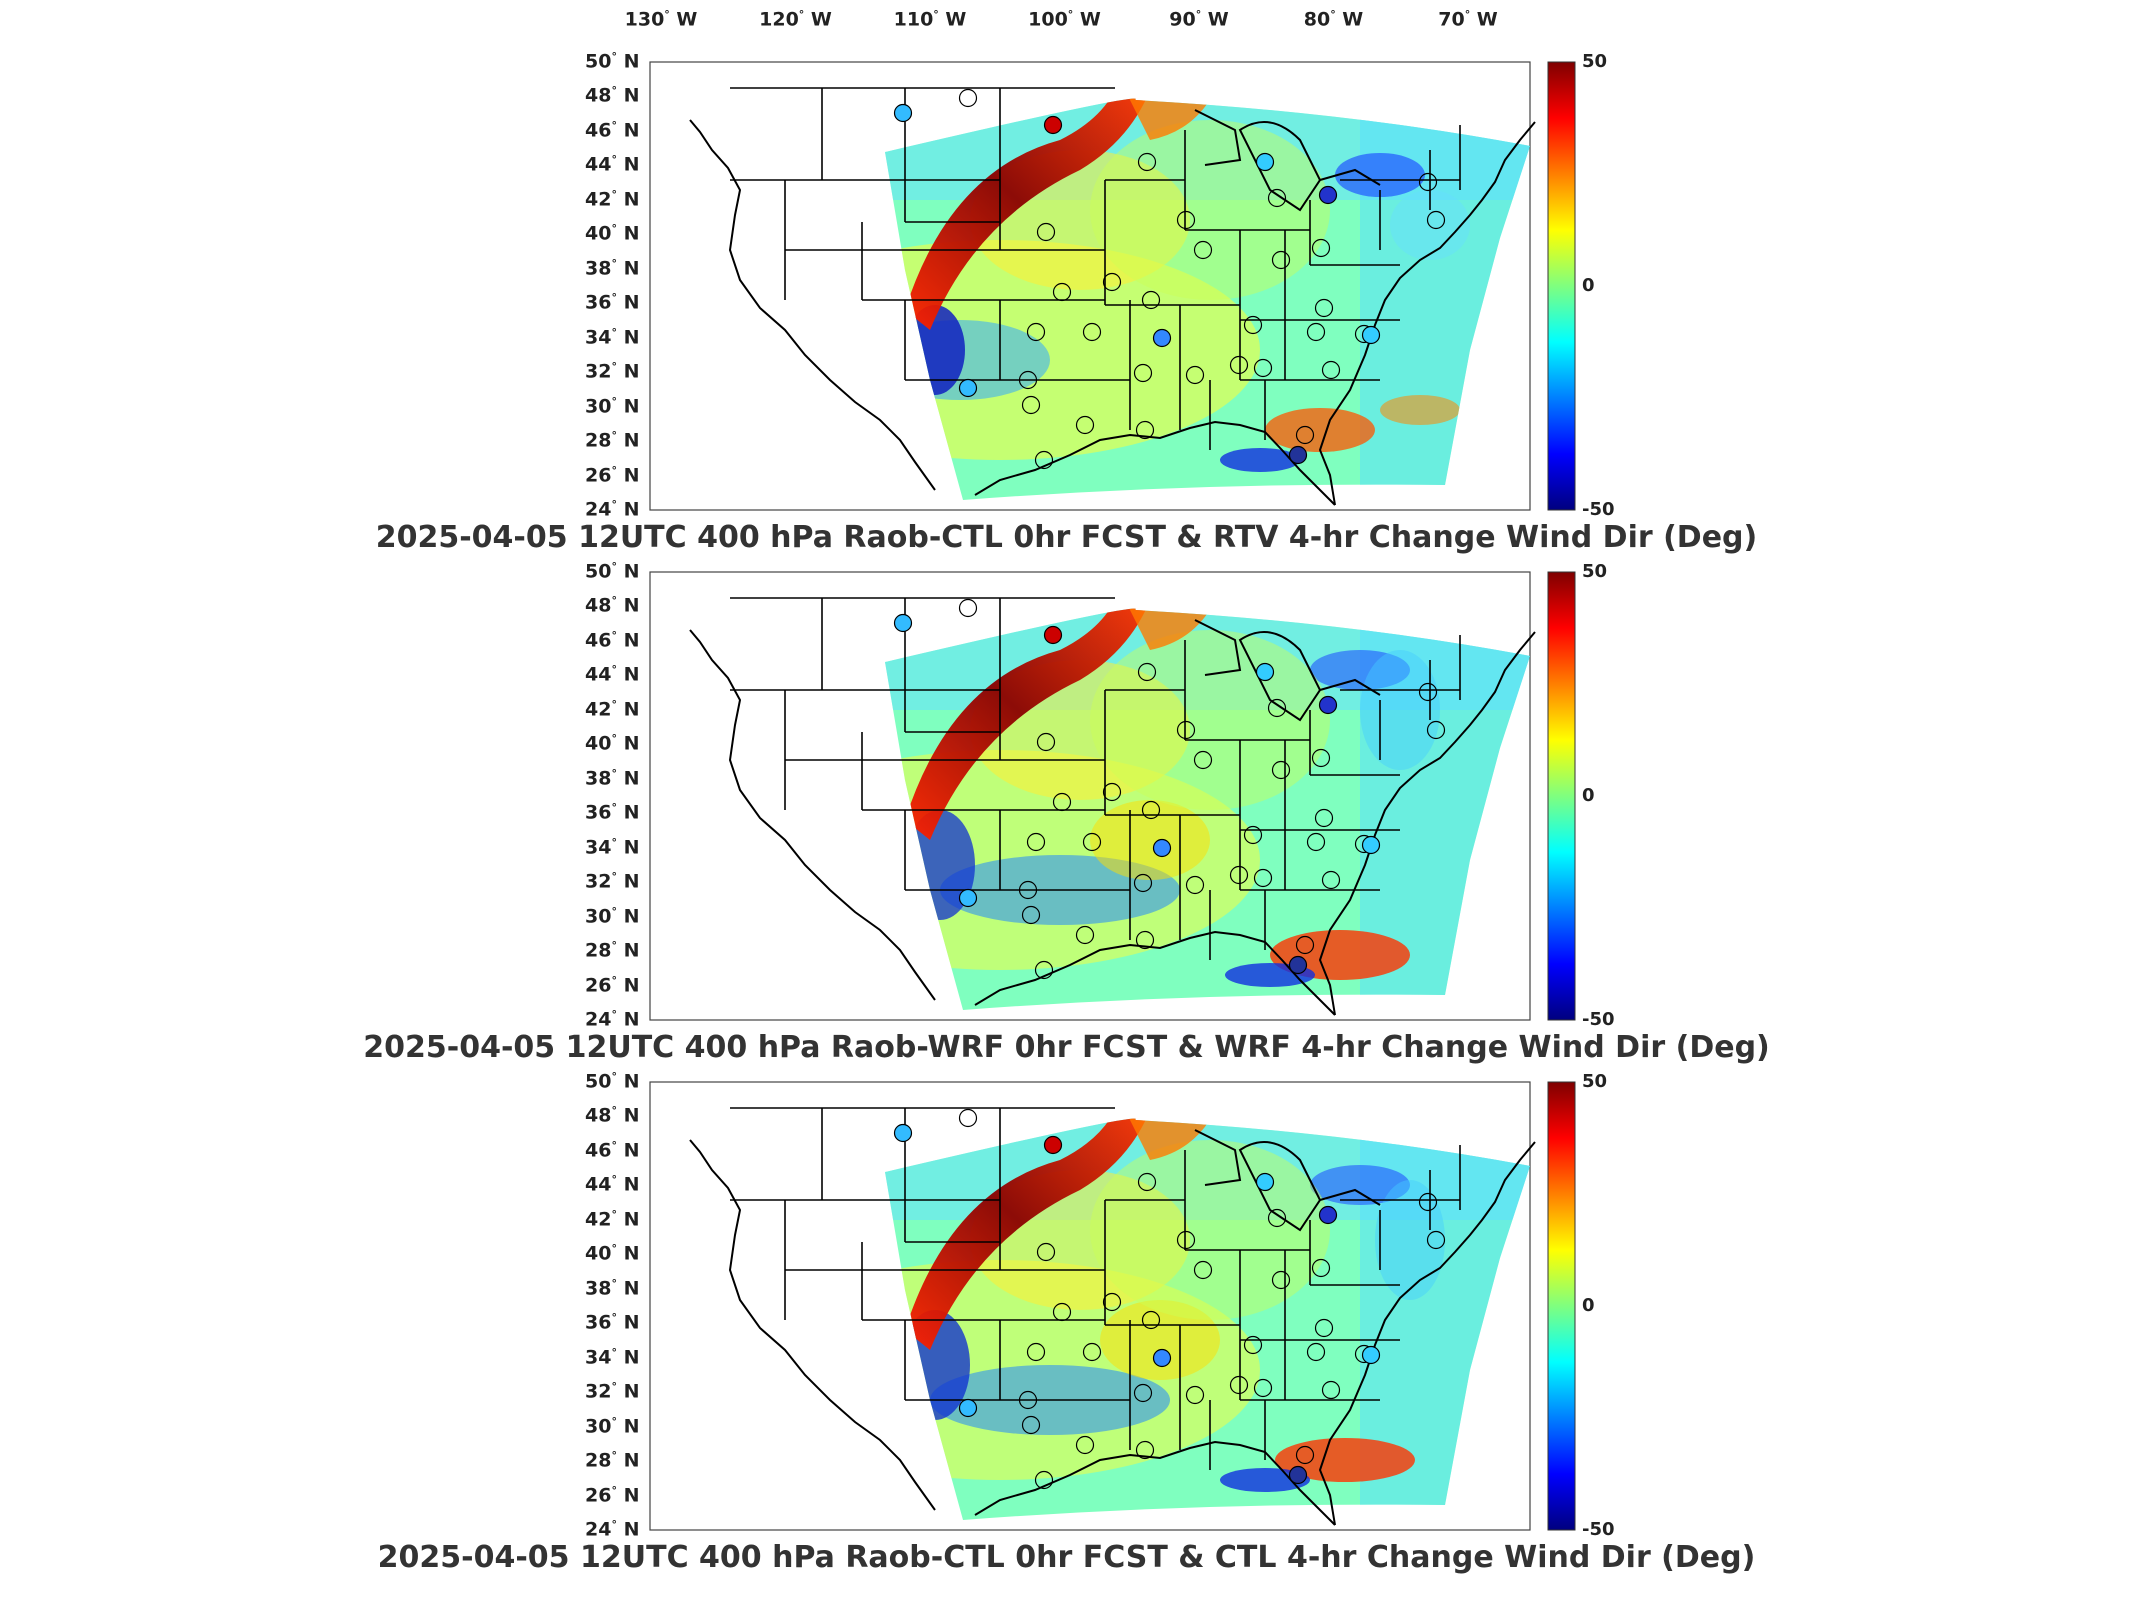  Describe the element at coordinates (612, 371) in the screenshot. I see `lat-tick-label: 32° N` at that location.